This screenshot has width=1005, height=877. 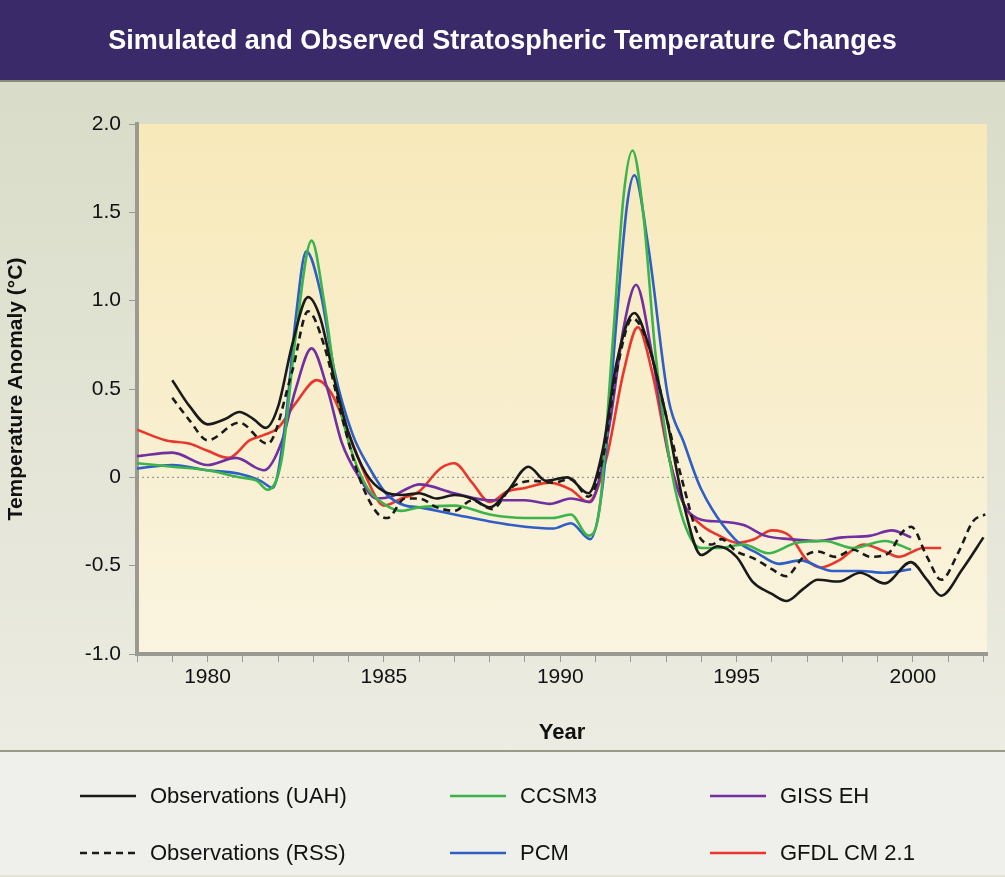 I want to click on y-tick-label: 1.5, so click(x=106, y=211).